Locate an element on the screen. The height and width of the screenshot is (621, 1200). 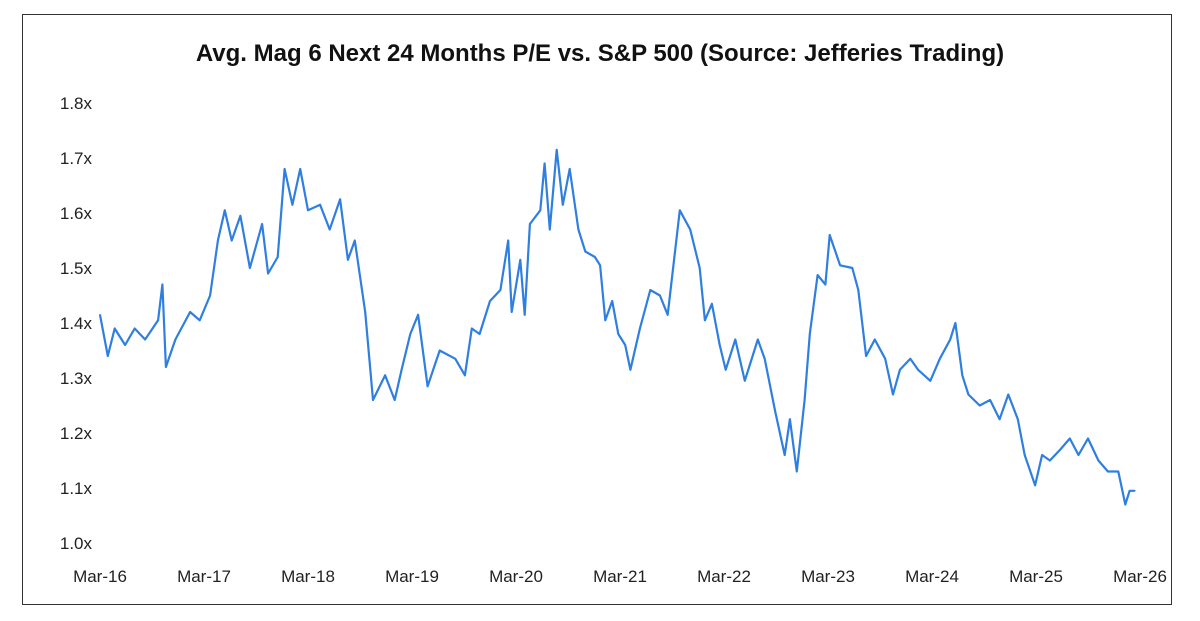
x-tick-label: Mar-20 is located at coordinates (516, 576).